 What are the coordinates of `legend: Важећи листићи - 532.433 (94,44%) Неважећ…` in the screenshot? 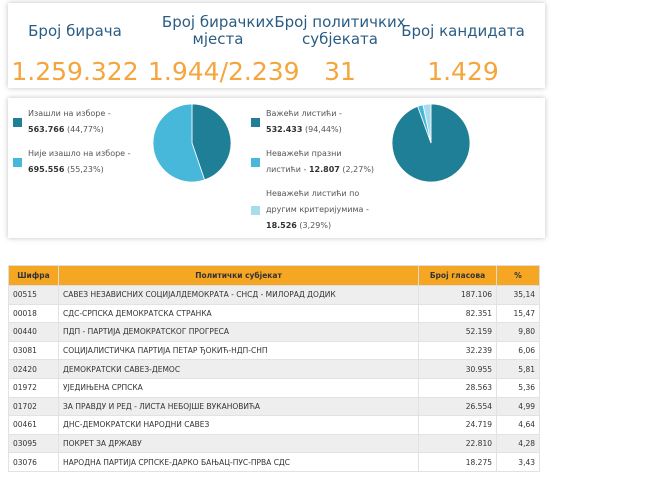 It's located at (313, 174).